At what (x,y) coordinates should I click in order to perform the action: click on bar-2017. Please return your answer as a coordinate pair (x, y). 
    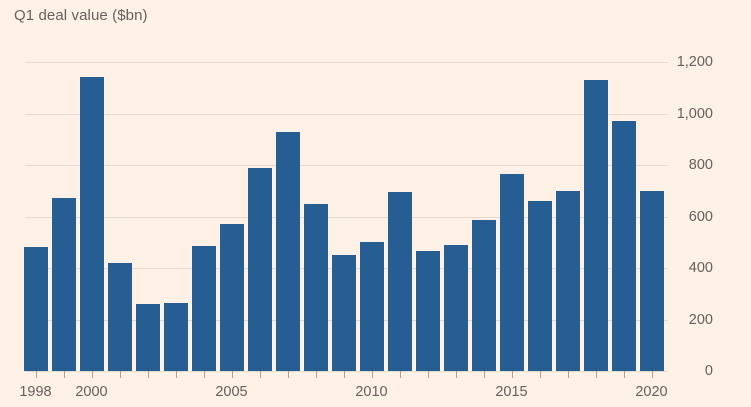
    Looking at the image, I should click on (567, 281).